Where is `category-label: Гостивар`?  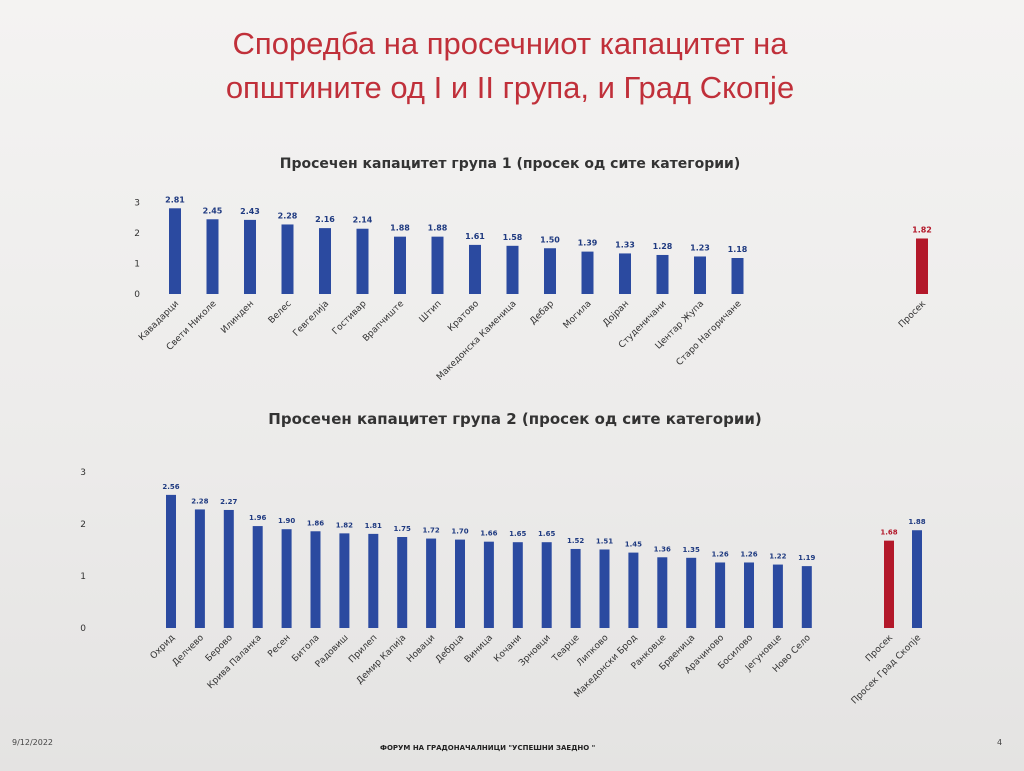 category-label: Гостивар is located at coordinates (350, 318).